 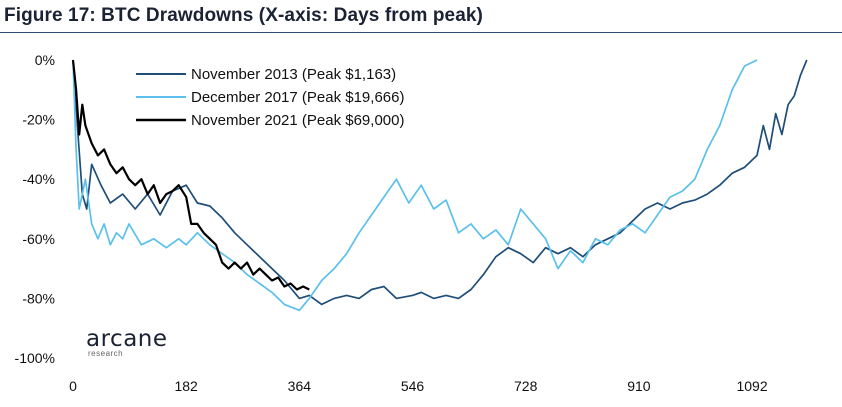 What do you see at coordinates (526, 386) in the screenshot?
I see `x-tick-label: 728` at bounding box center [526, 386].